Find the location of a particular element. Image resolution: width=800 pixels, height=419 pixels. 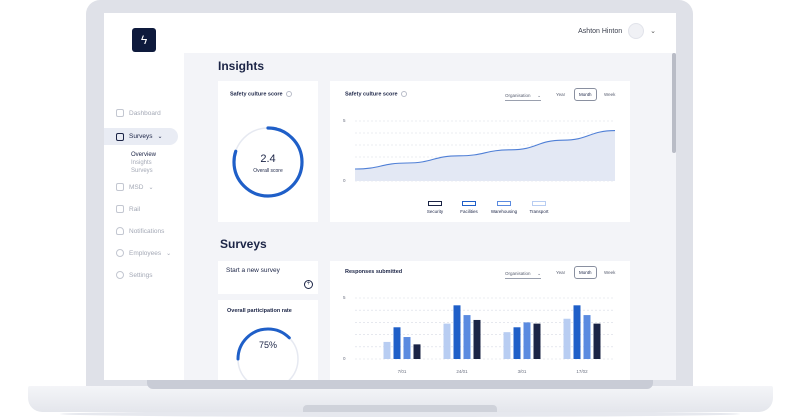

sidebar-item-label: Rail is located at coordinates (135, 209).